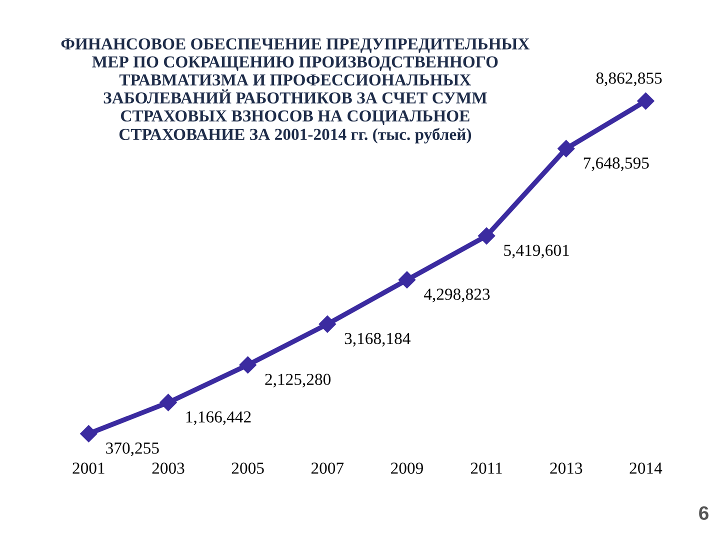  Describe the element at coordinates (377, 339) in the screenshot. I see `data-label: 3,168,184` at that location.